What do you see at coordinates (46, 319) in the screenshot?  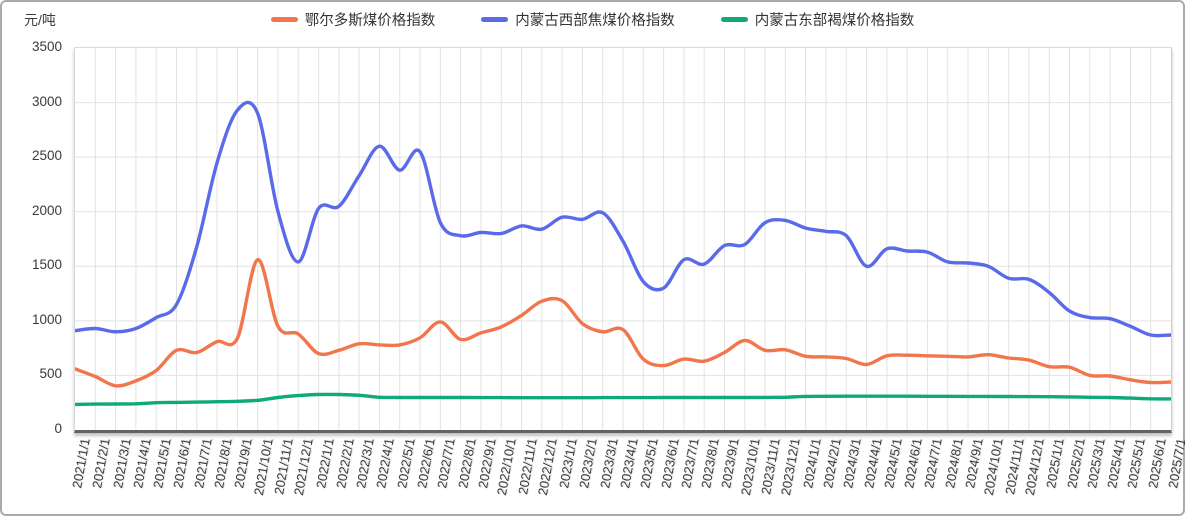 I see `y-axis-tick-label: 1000` at bounding box center [46, 319].